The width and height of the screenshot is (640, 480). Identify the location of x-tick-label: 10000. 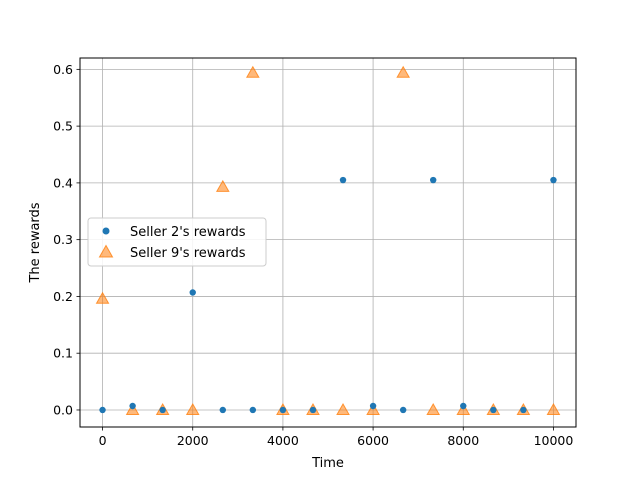
(554, 440).